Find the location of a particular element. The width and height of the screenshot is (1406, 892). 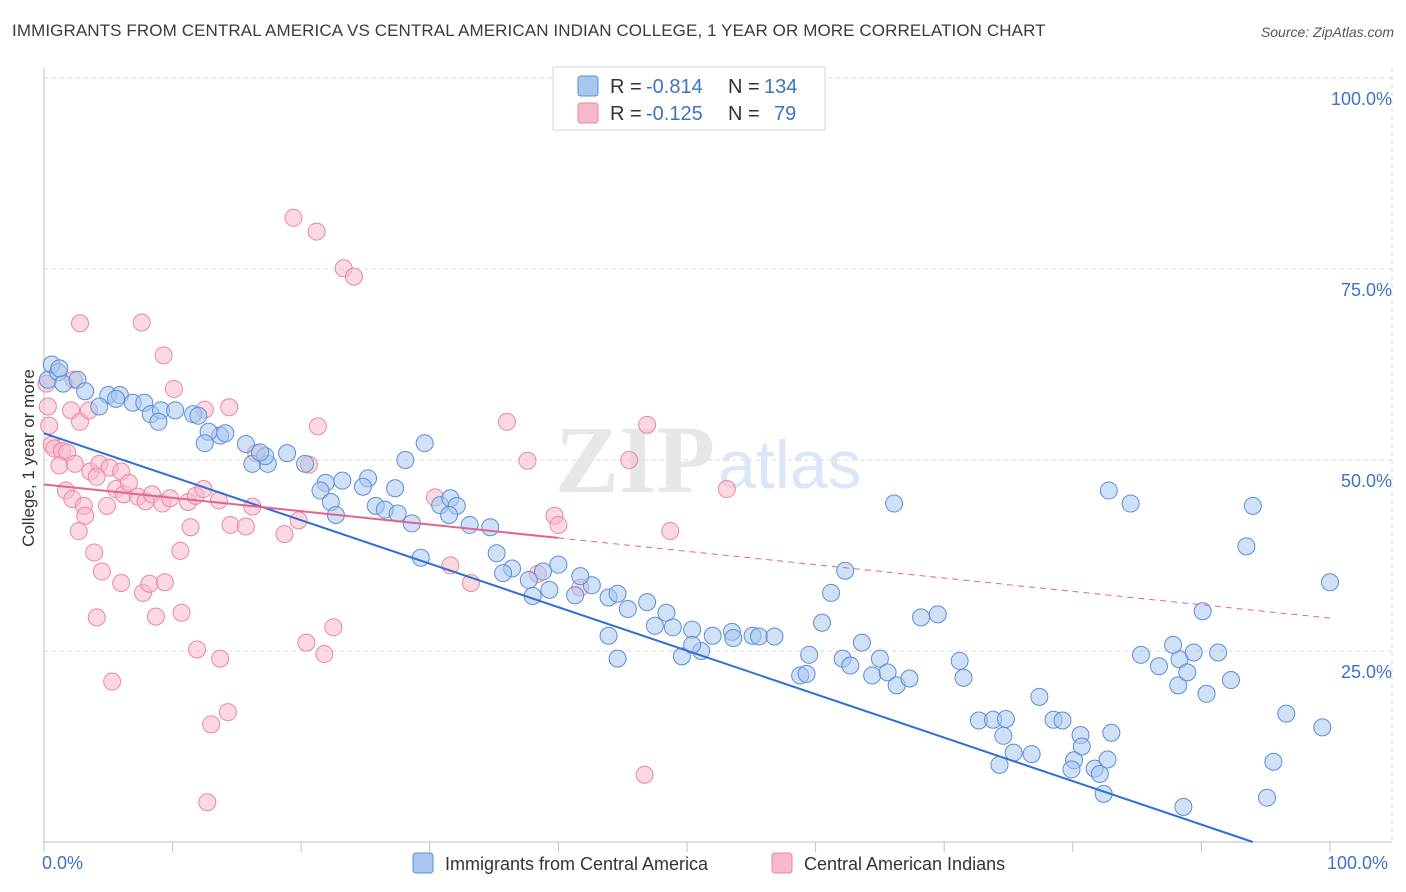

legend-r-label-1: R = is located at coordinates (626, 87).